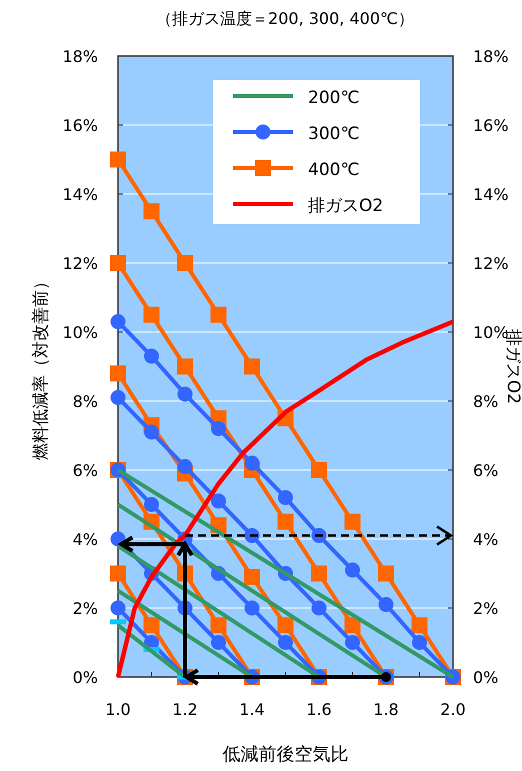 The width and height of the screenshot is (522, 771). I want to click on y-tick-label: 16%, so click(80, 125).